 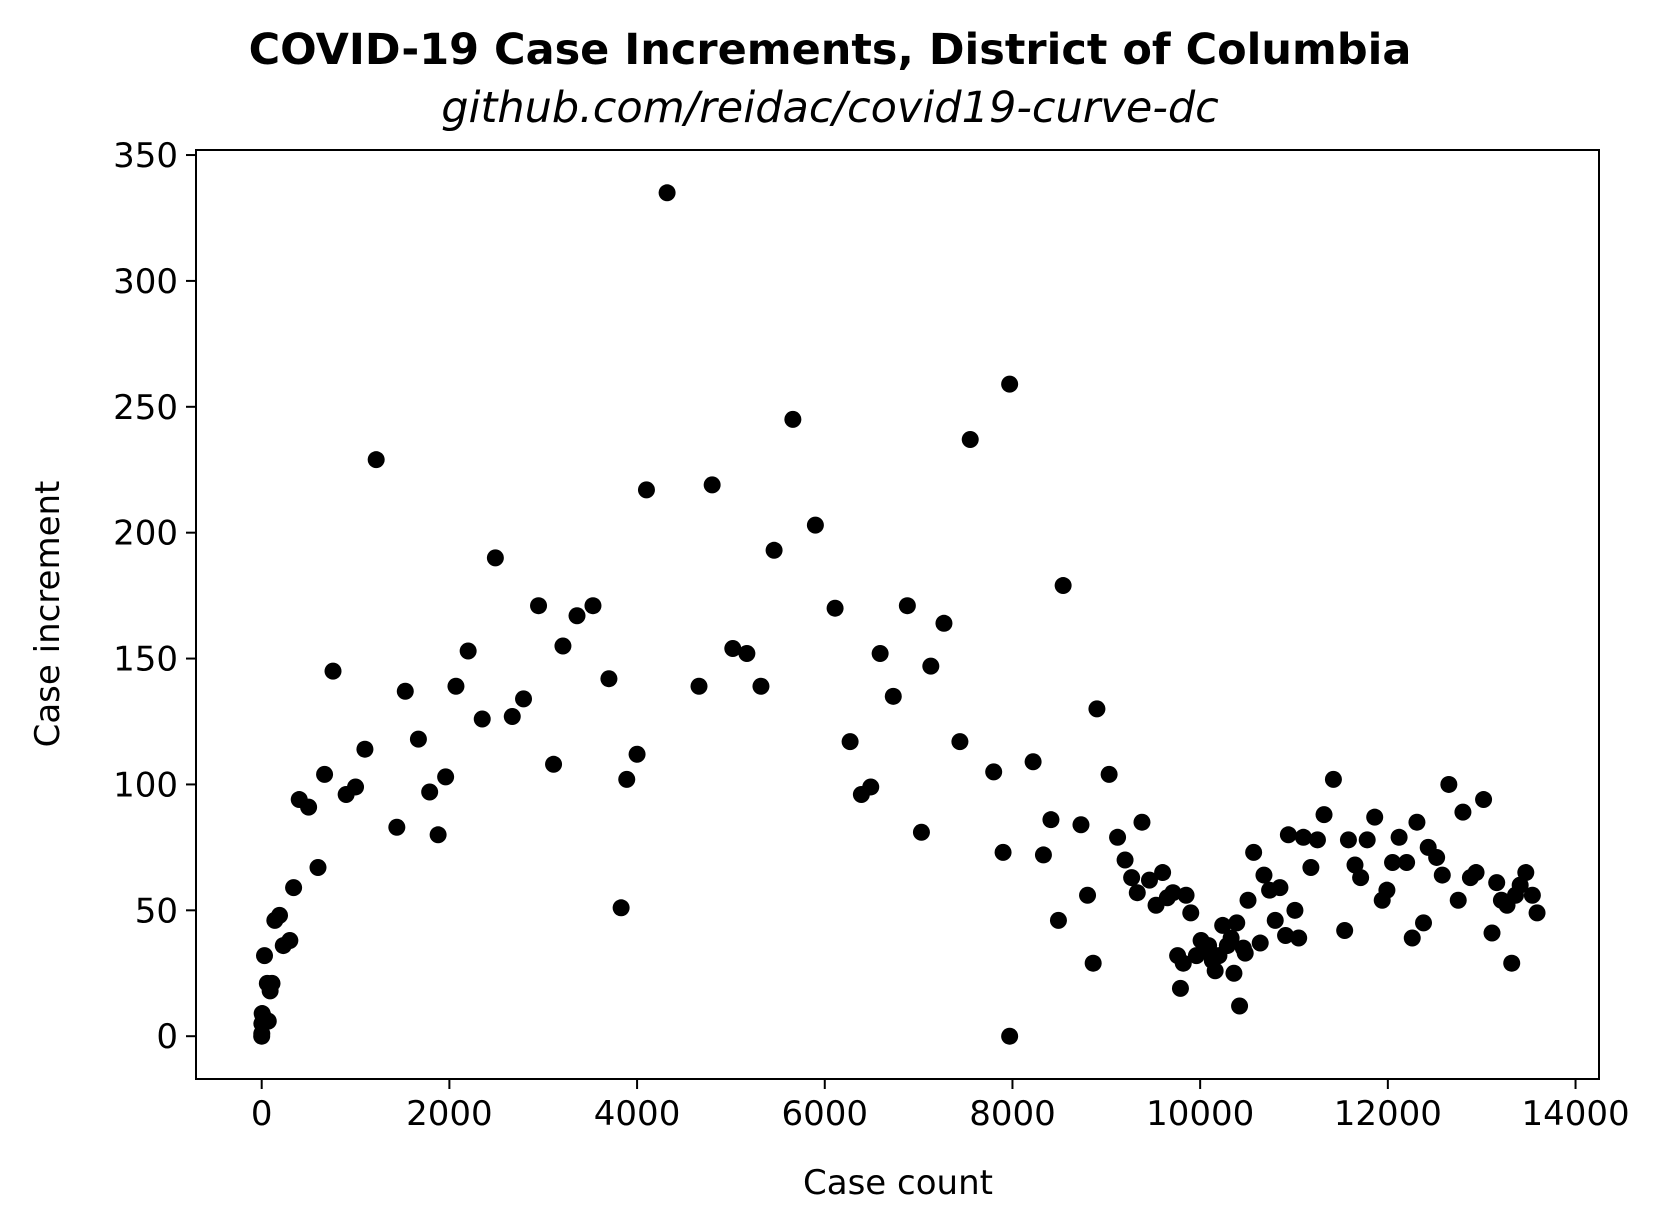 What do you see at coordinates (898, 1183) in the screenshot?
I see `x-axis-label: Case count` at bounding box center [898, 1183].